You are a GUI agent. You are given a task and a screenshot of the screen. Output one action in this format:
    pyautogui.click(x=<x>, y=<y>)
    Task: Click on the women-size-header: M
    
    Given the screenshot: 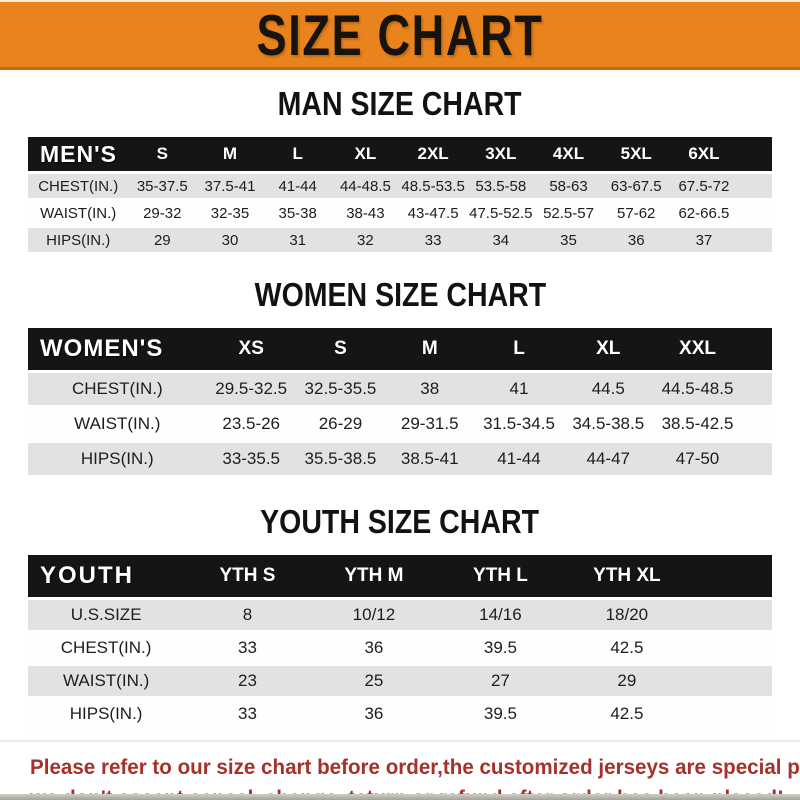 What is the action you would take?
    pyautogui.click(x=430, y=349)
    